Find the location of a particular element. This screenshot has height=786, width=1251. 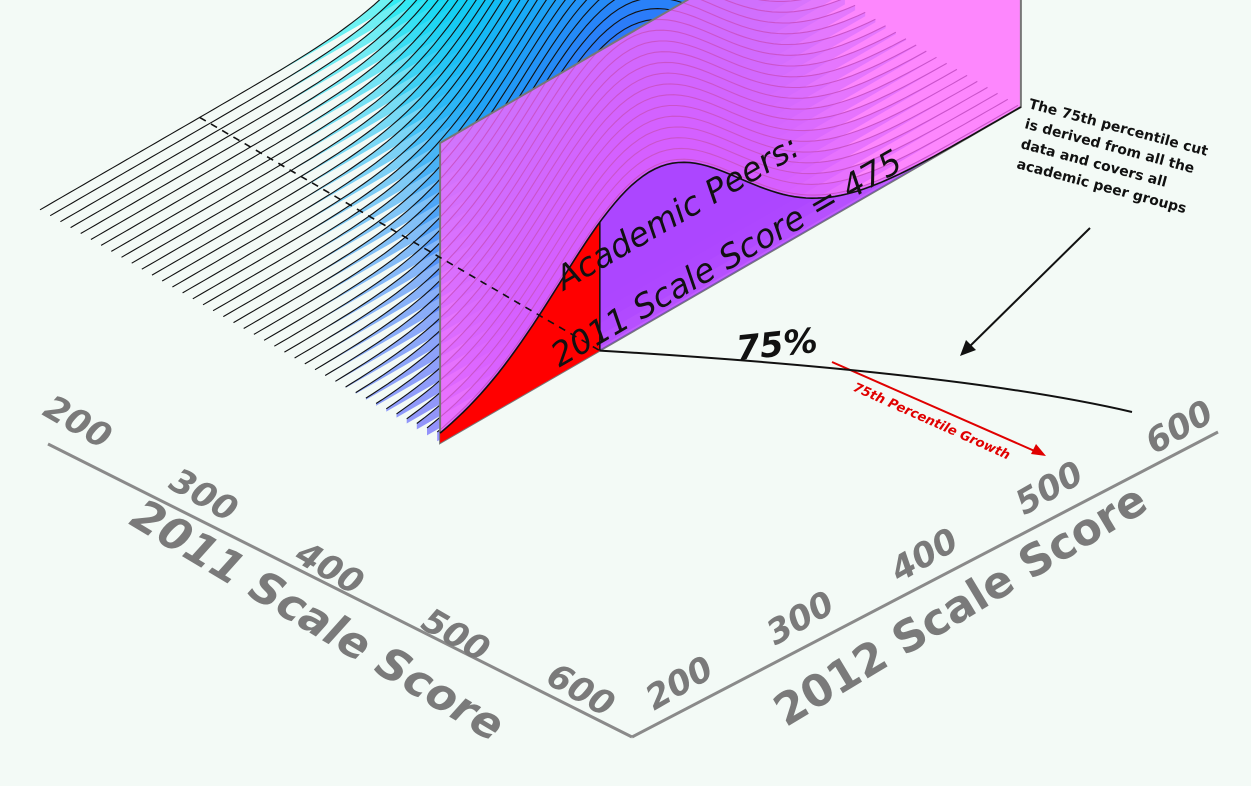

annotation-arrow-line is located at coordinates (1028, 289).